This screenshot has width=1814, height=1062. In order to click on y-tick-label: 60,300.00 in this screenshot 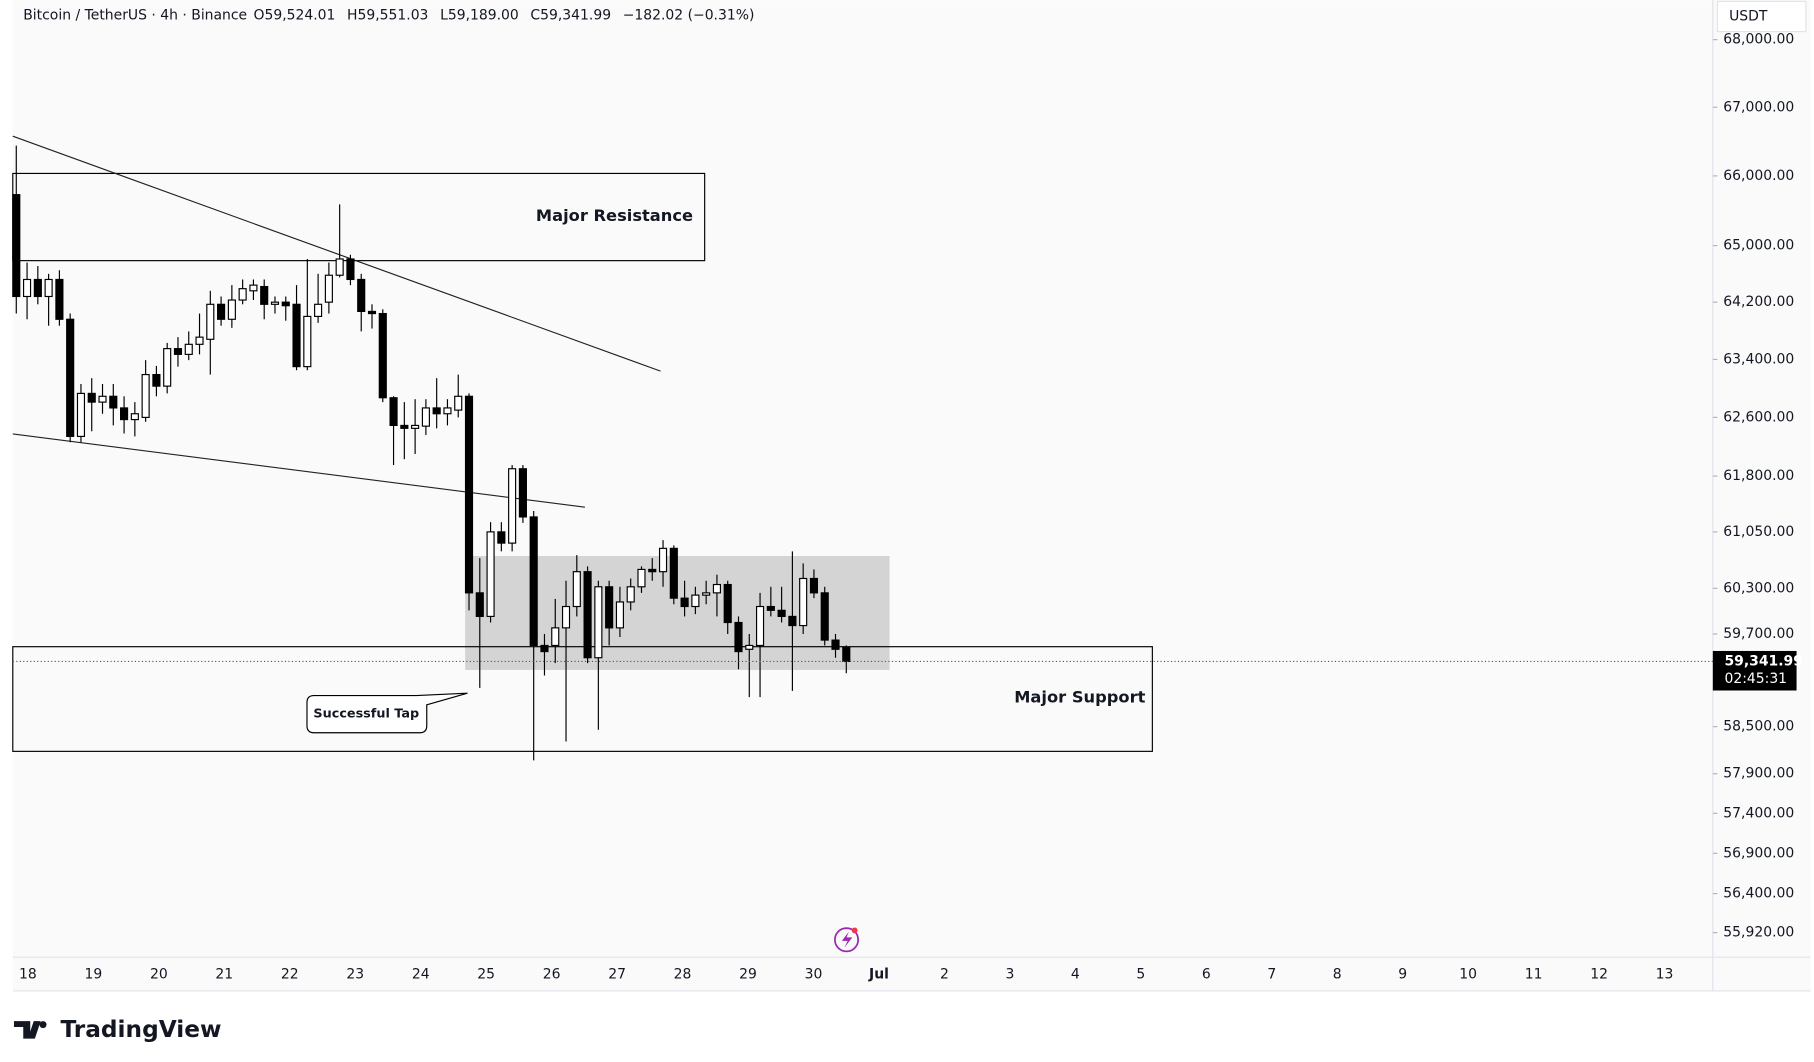, I will do `click(1758, 588)`.